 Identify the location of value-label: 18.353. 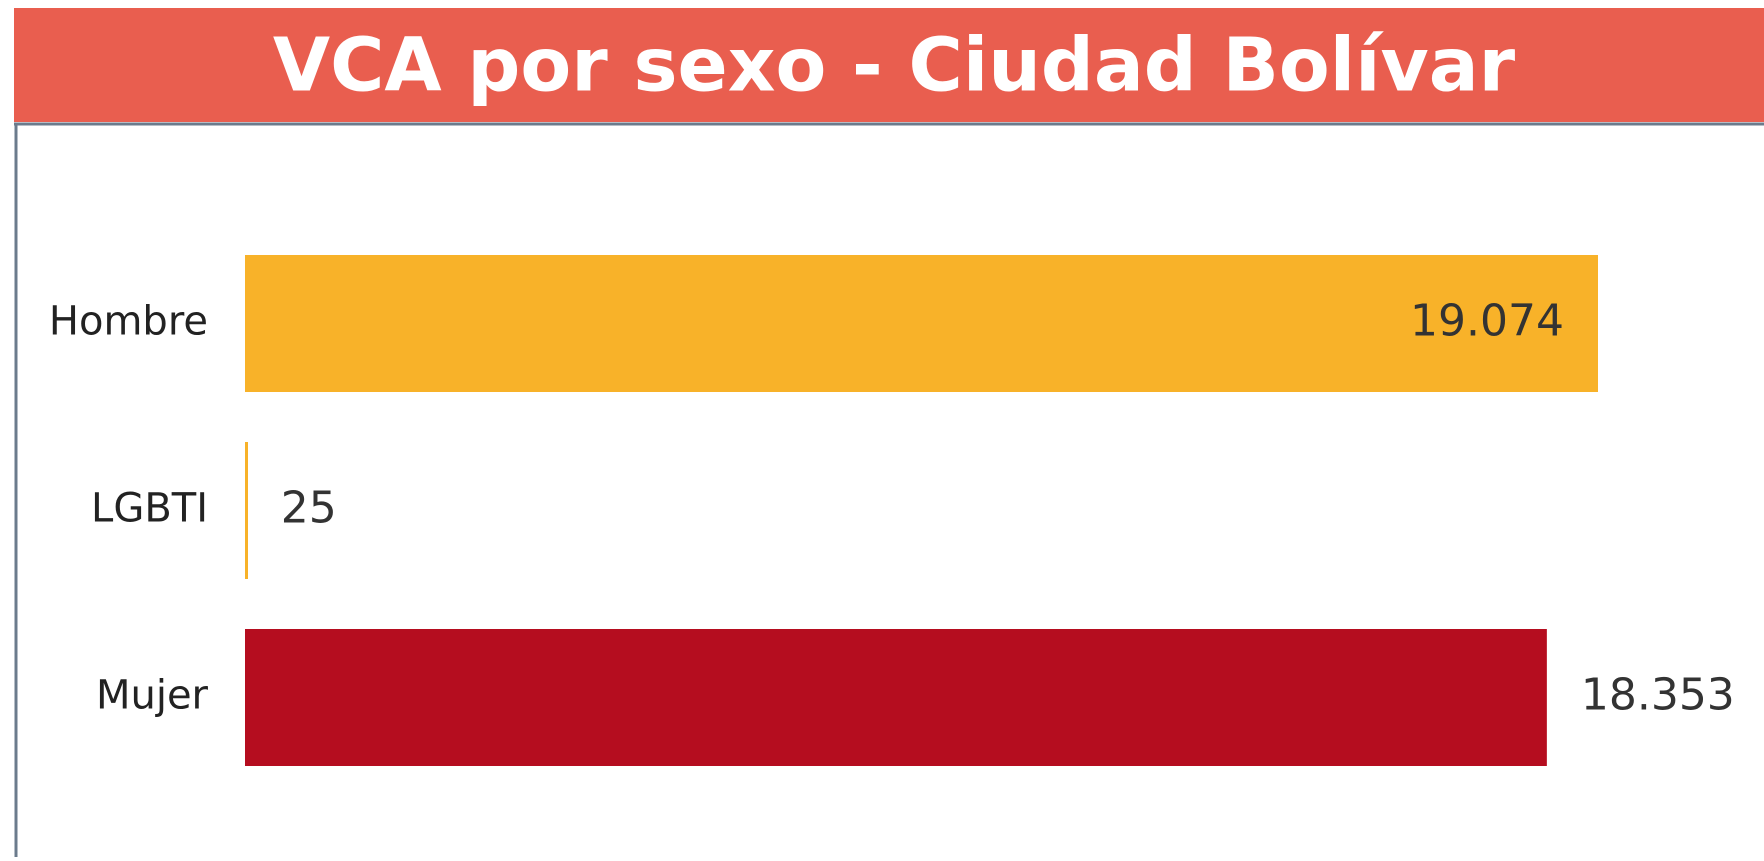
(1658, 695).